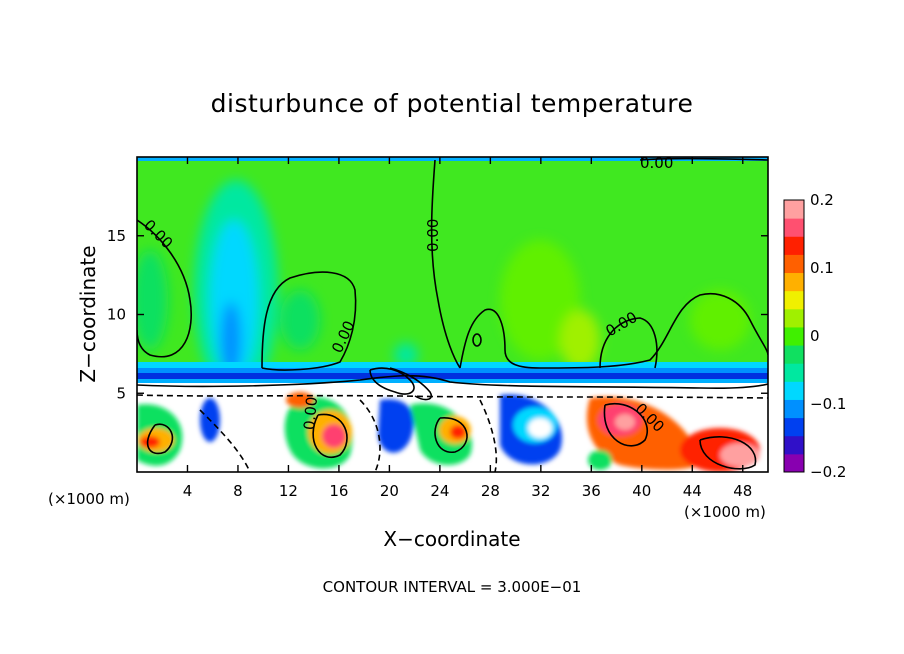  I want to click on x-tick-label: 36, so click(591, 491).